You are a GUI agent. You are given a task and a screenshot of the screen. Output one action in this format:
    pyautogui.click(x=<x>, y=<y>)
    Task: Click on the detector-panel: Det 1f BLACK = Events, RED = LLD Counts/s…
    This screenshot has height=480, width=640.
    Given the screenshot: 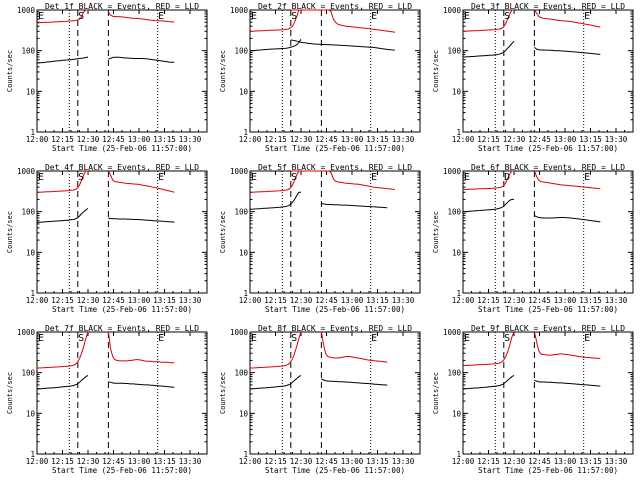 What is the action you would take?
    pyautogui.click(x=107, y=77)
    